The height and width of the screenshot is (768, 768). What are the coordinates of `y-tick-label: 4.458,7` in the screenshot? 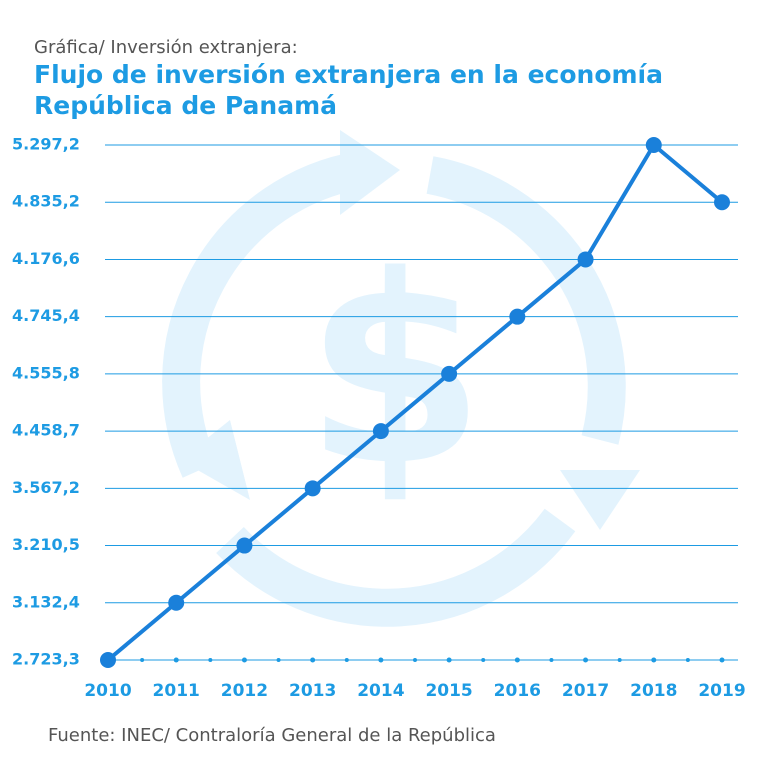 It's located at (46, 430).